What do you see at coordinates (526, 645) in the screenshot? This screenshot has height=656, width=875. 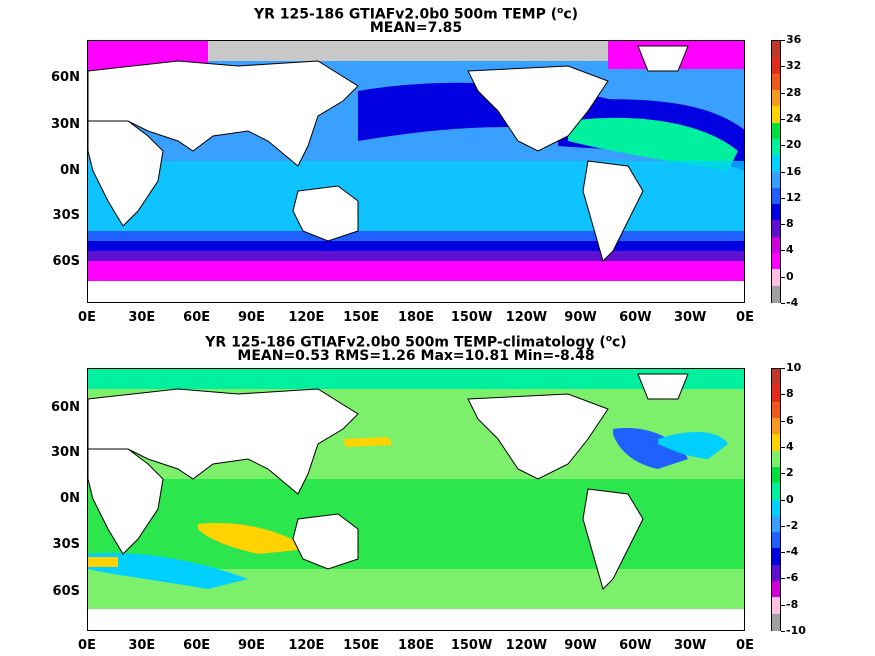 I see `panel2-lon-label: 120W` at bounding box center [526, 645].